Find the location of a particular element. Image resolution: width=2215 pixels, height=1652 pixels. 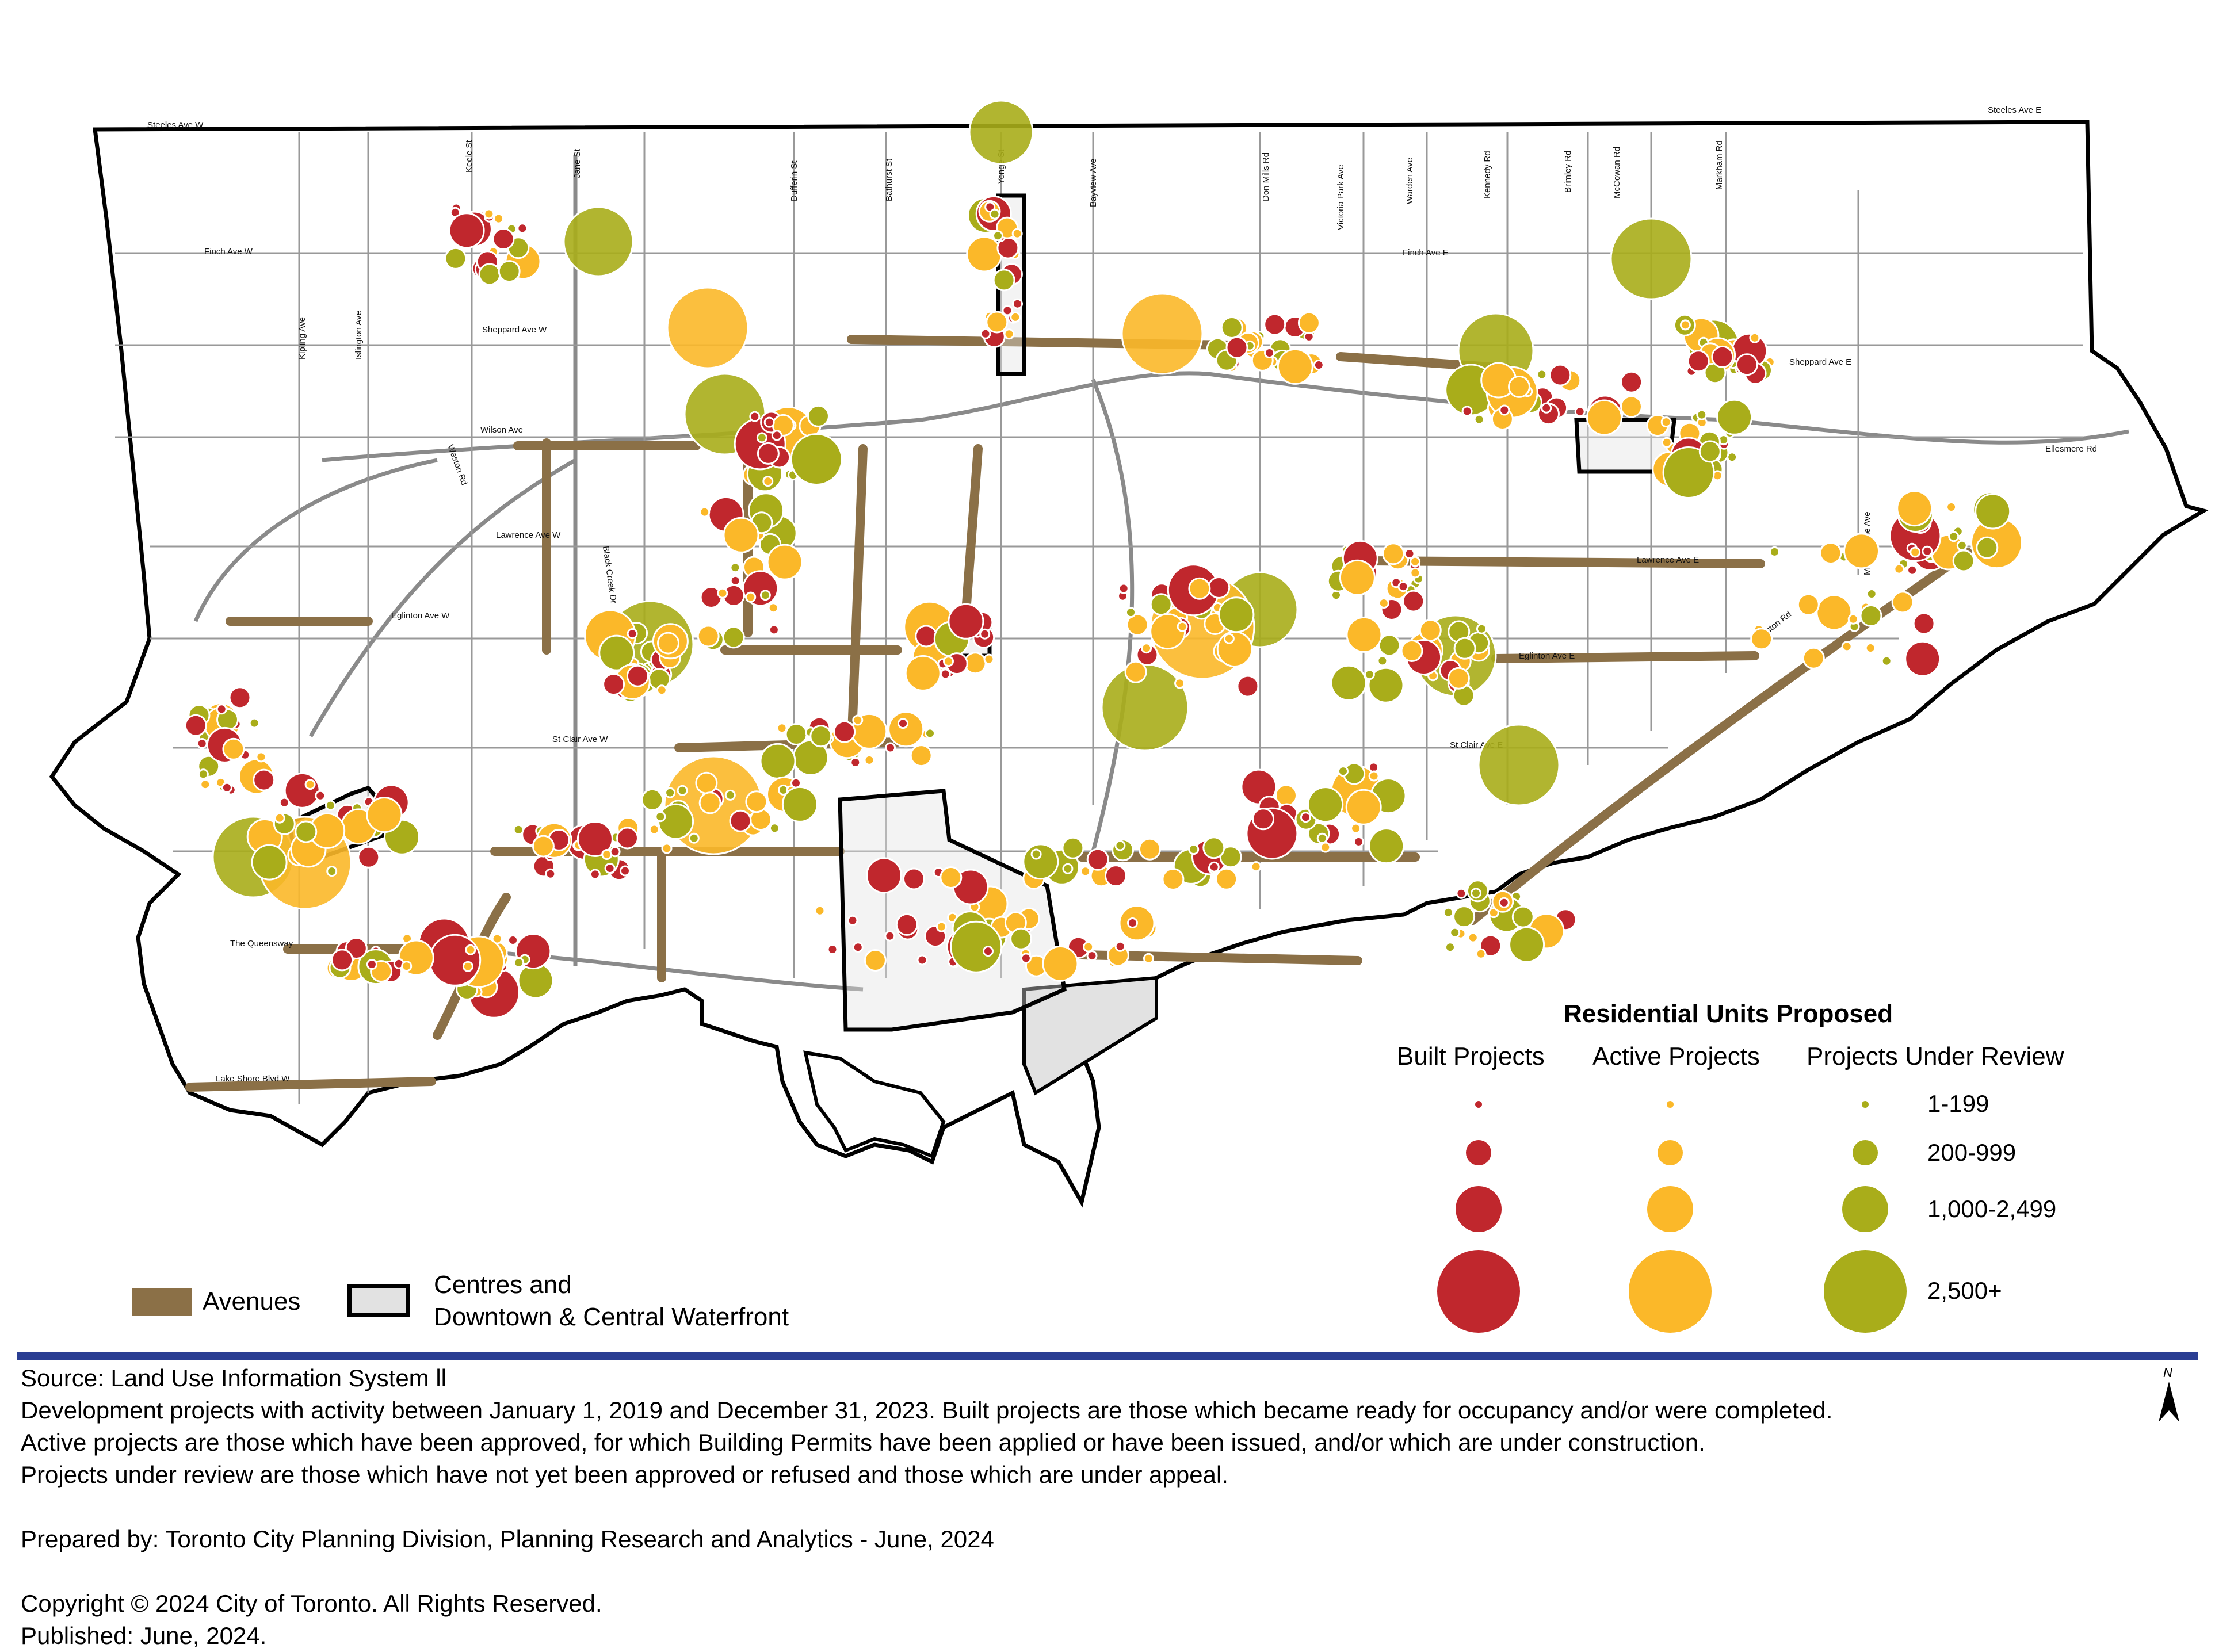

legend-column-built: Built Projects is located at coordinates (1471, 1056).